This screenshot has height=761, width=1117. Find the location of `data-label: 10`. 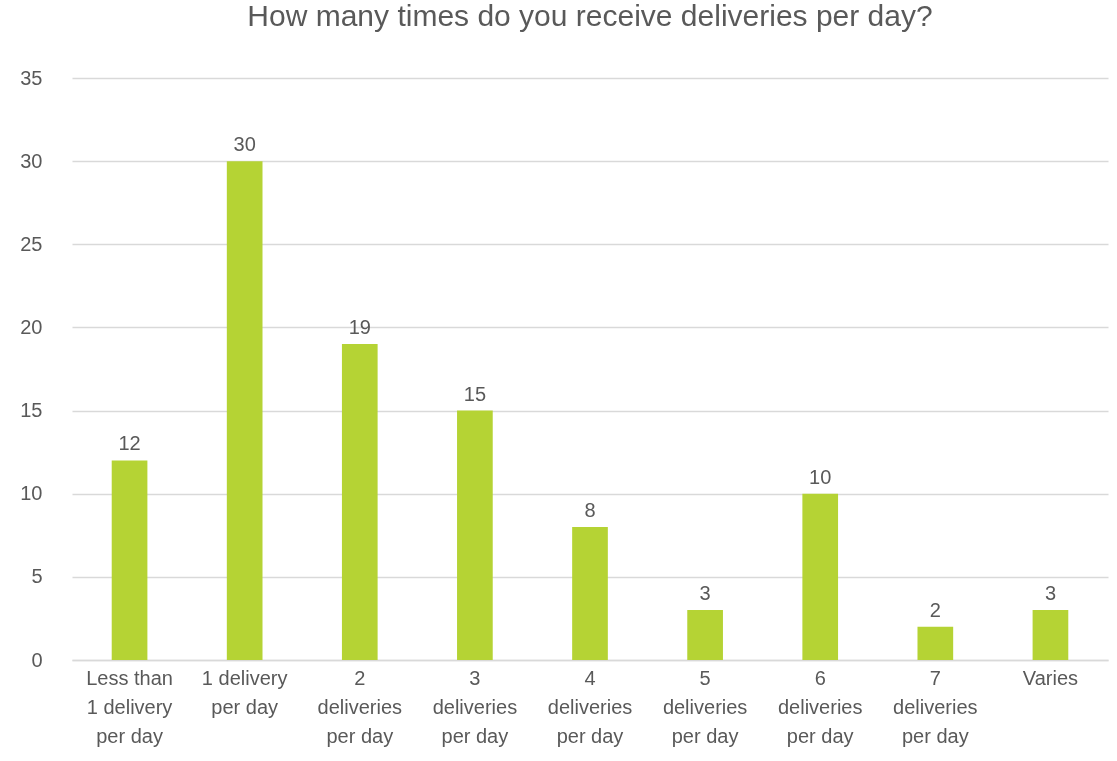

data-label: 10 is located at coordinates (820, 476).